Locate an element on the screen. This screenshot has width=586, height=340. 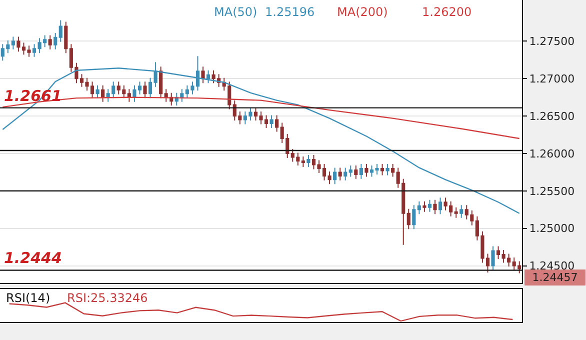
text: 1.24457 is located at coordinates (555, 277).